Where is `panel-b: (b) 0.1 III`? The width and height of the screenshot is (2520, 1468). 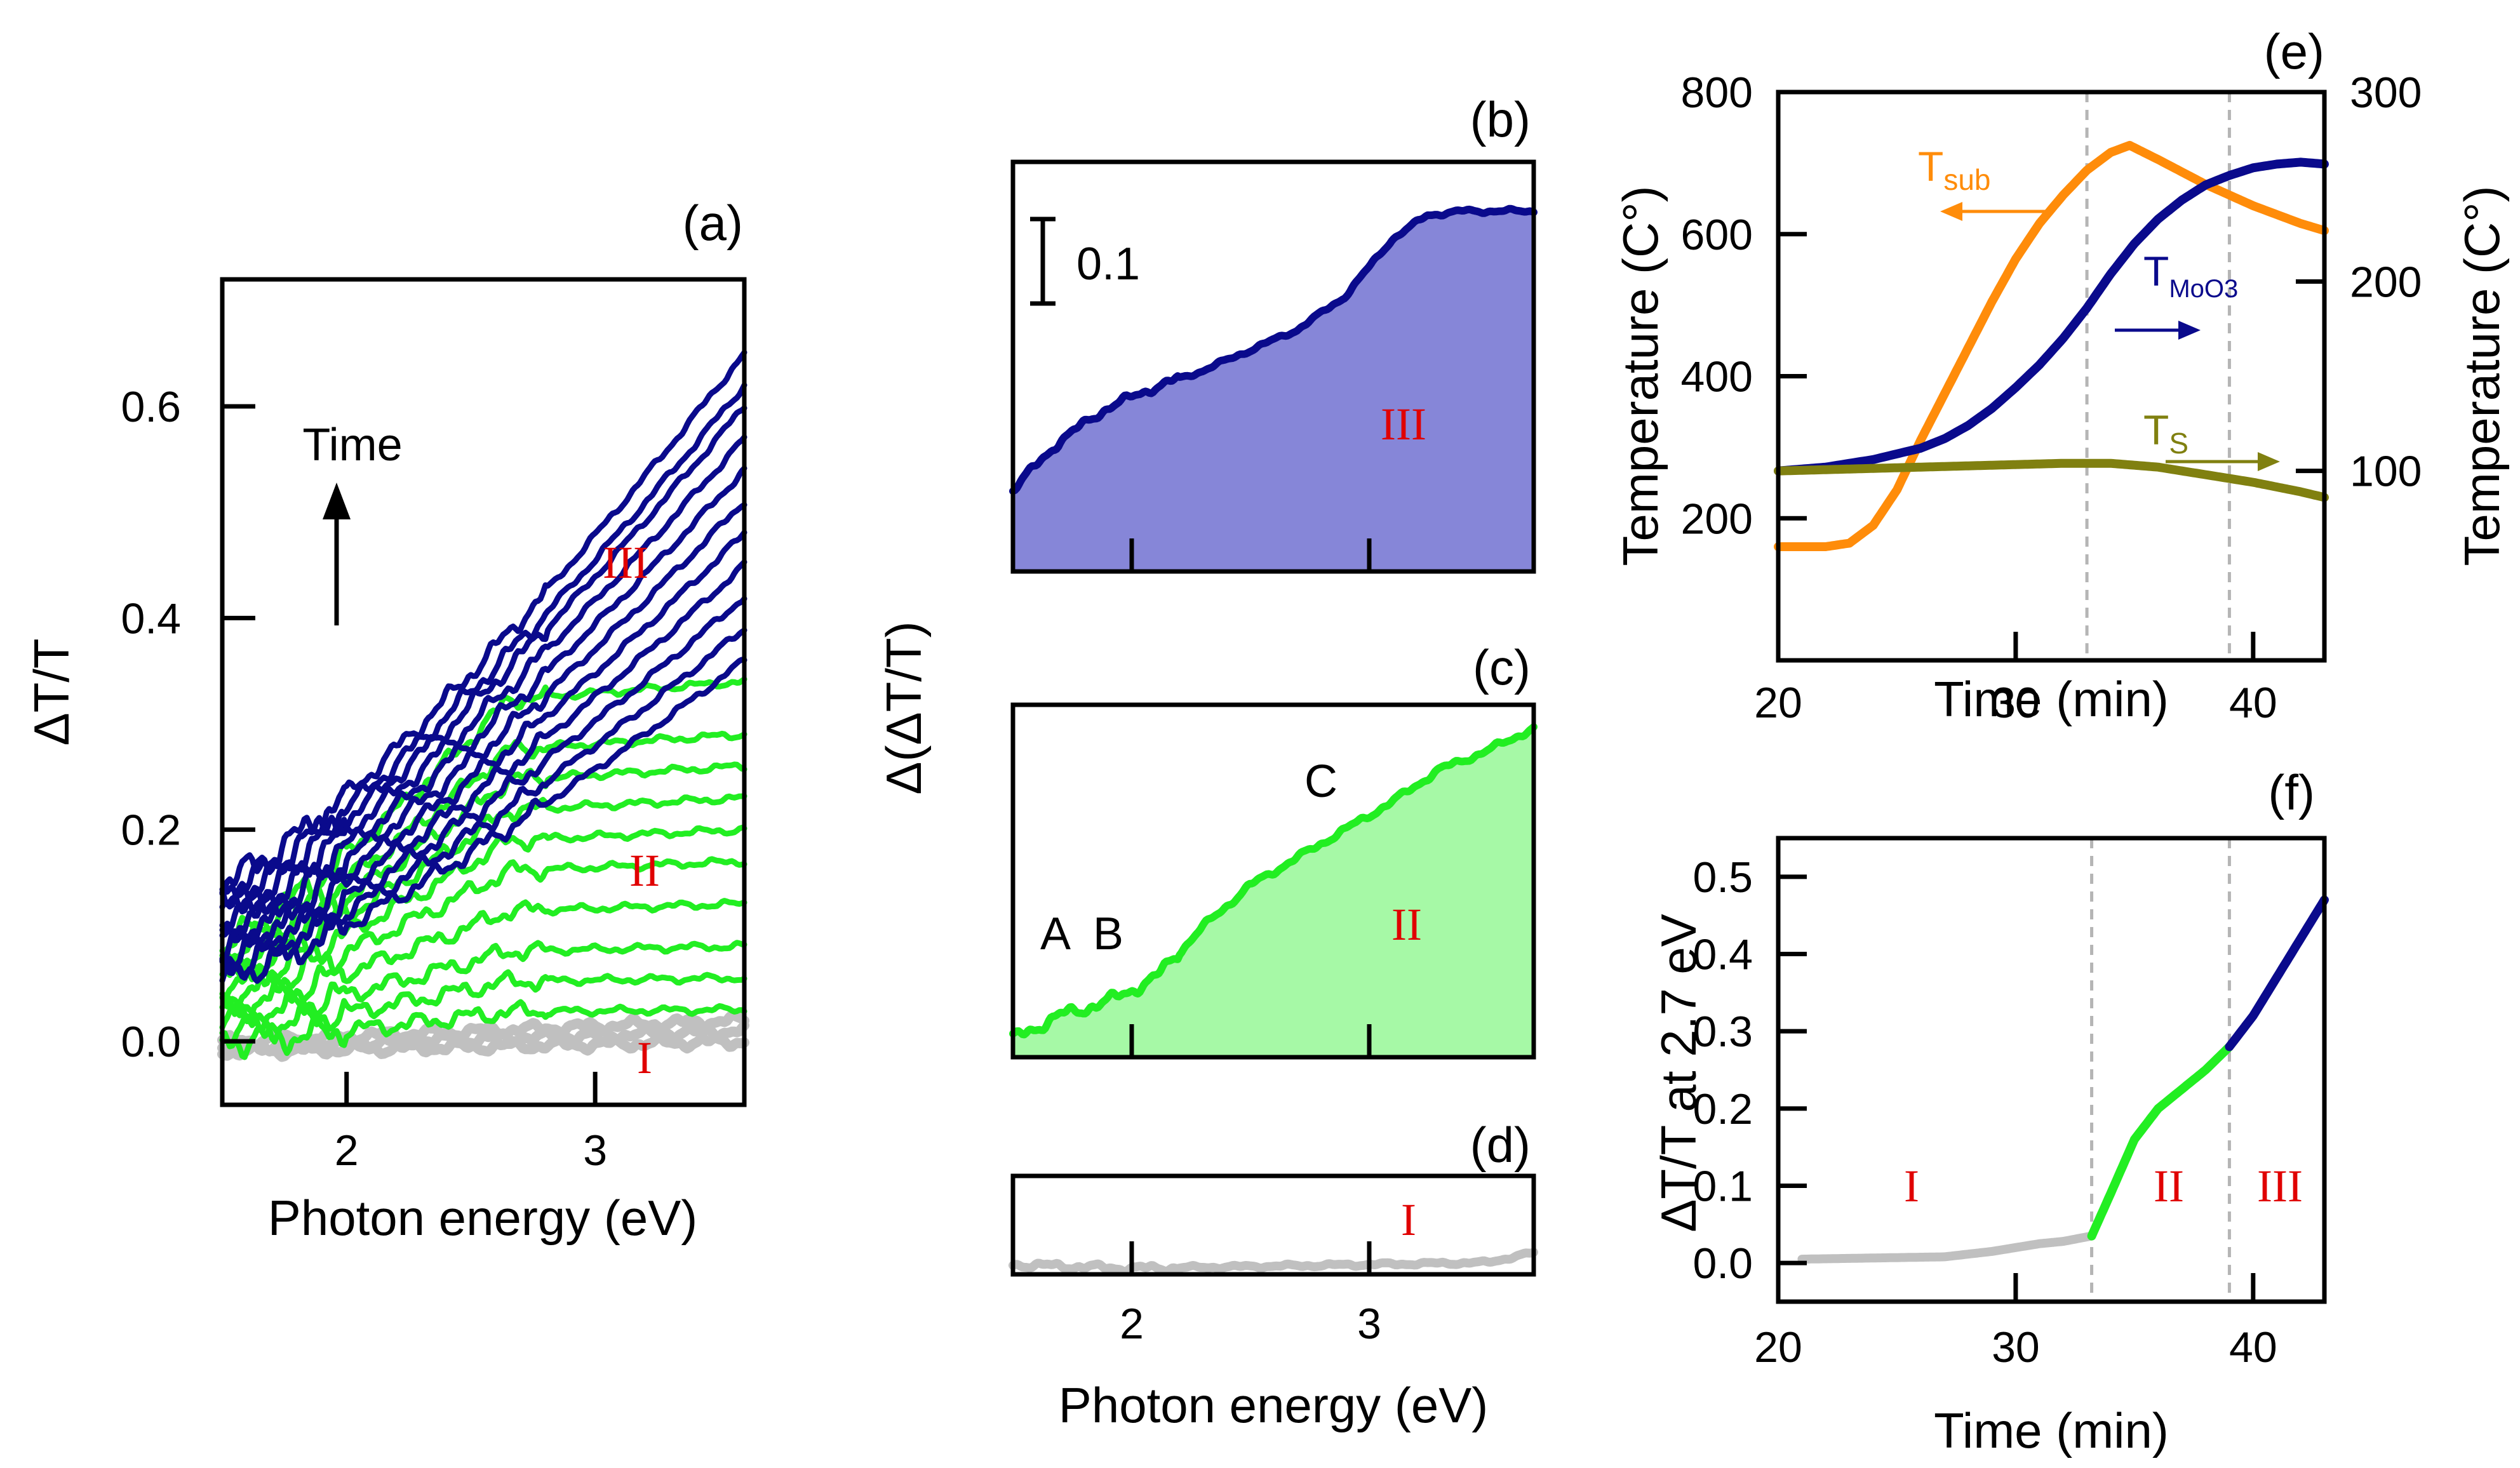 panel-b: (b) 0.1 III is located at coordinates (1273, 332).